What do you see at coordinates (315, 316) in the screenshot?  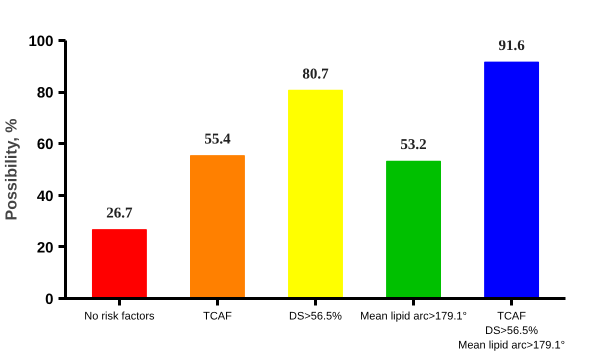 I see `x-tick-label: DS>56.5%` at bounding box center [315, 316].